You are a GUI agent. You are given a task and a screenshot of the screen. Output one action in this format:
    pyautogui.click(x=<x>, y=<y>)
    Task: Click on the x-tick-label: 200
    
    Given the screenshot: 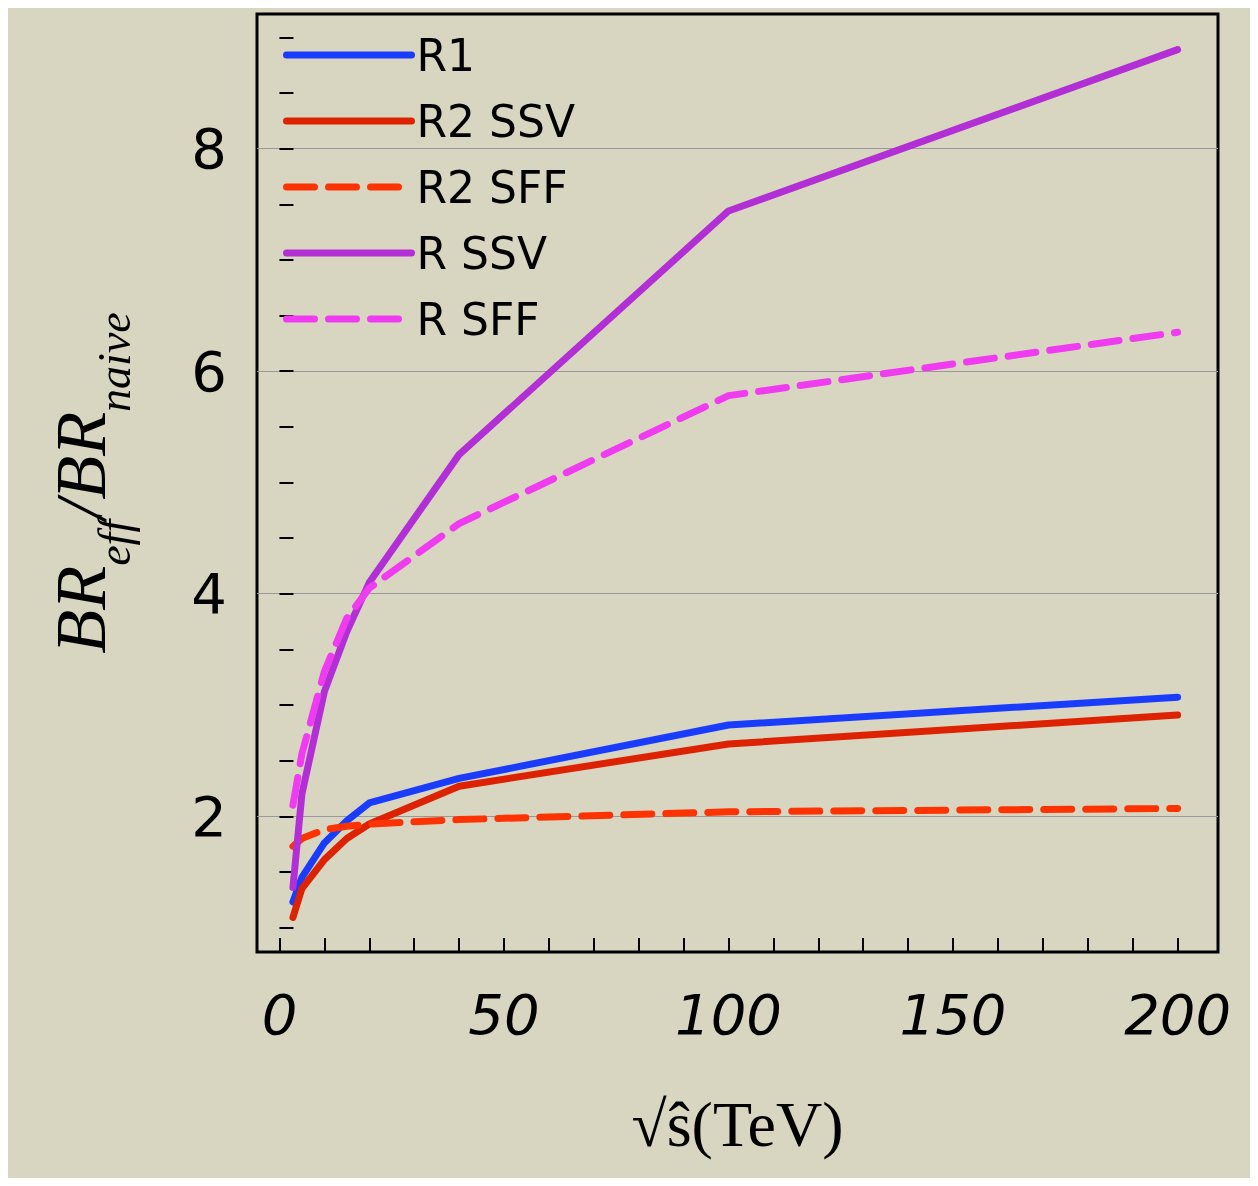 What is the action you would take?
    pyautogui.click(x=1178, y=1014)
    